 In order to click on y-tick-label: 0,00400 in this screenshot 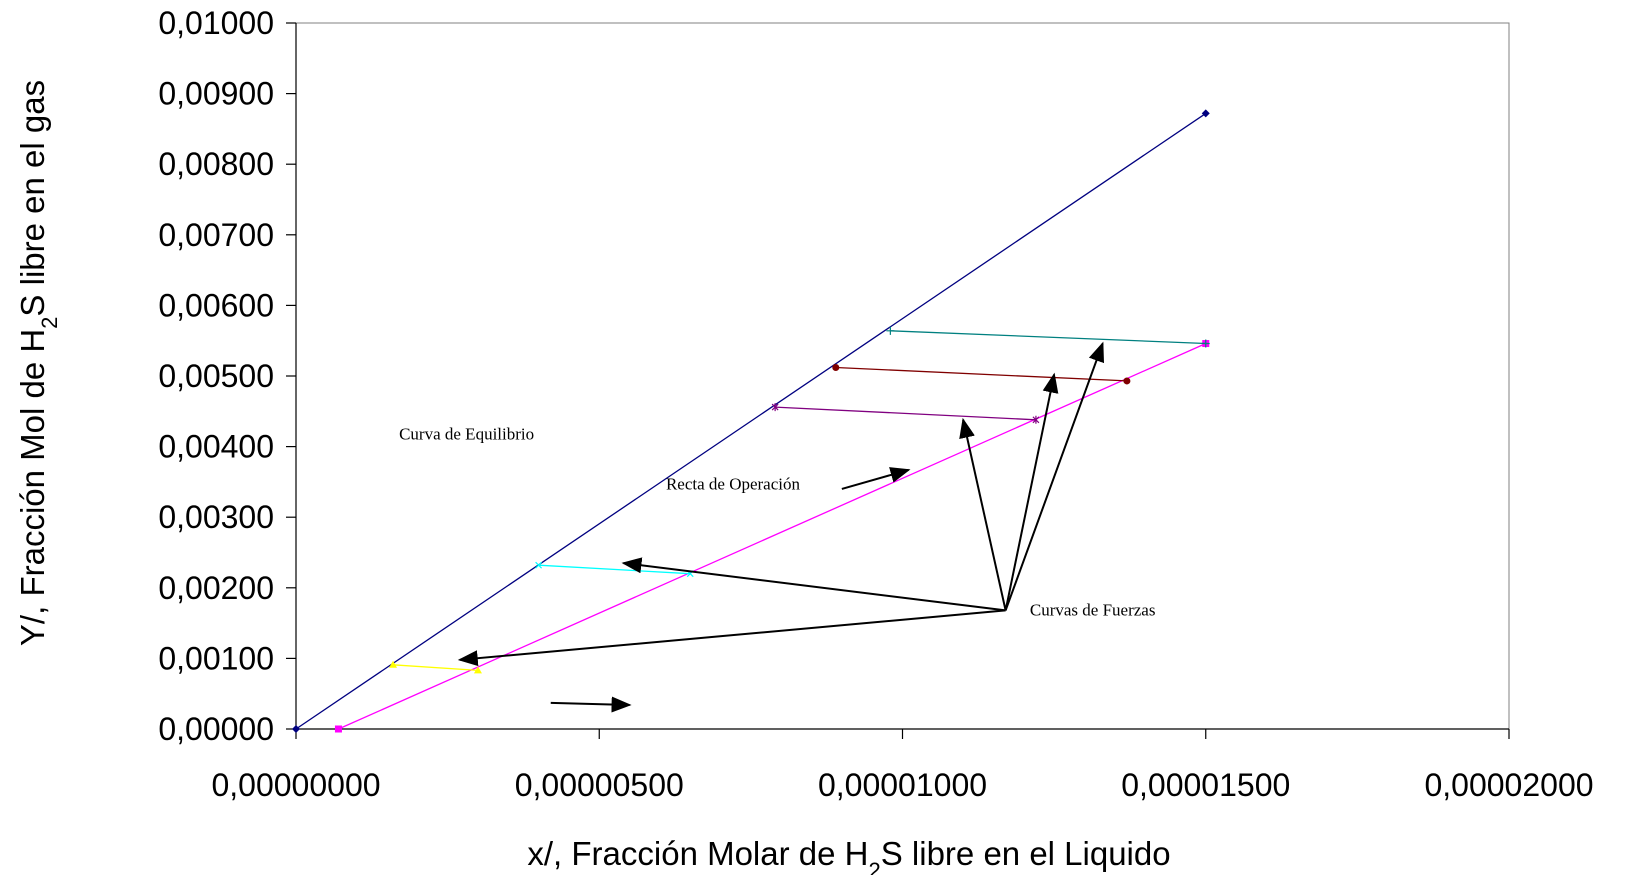, I will do `click(216, 447)`.